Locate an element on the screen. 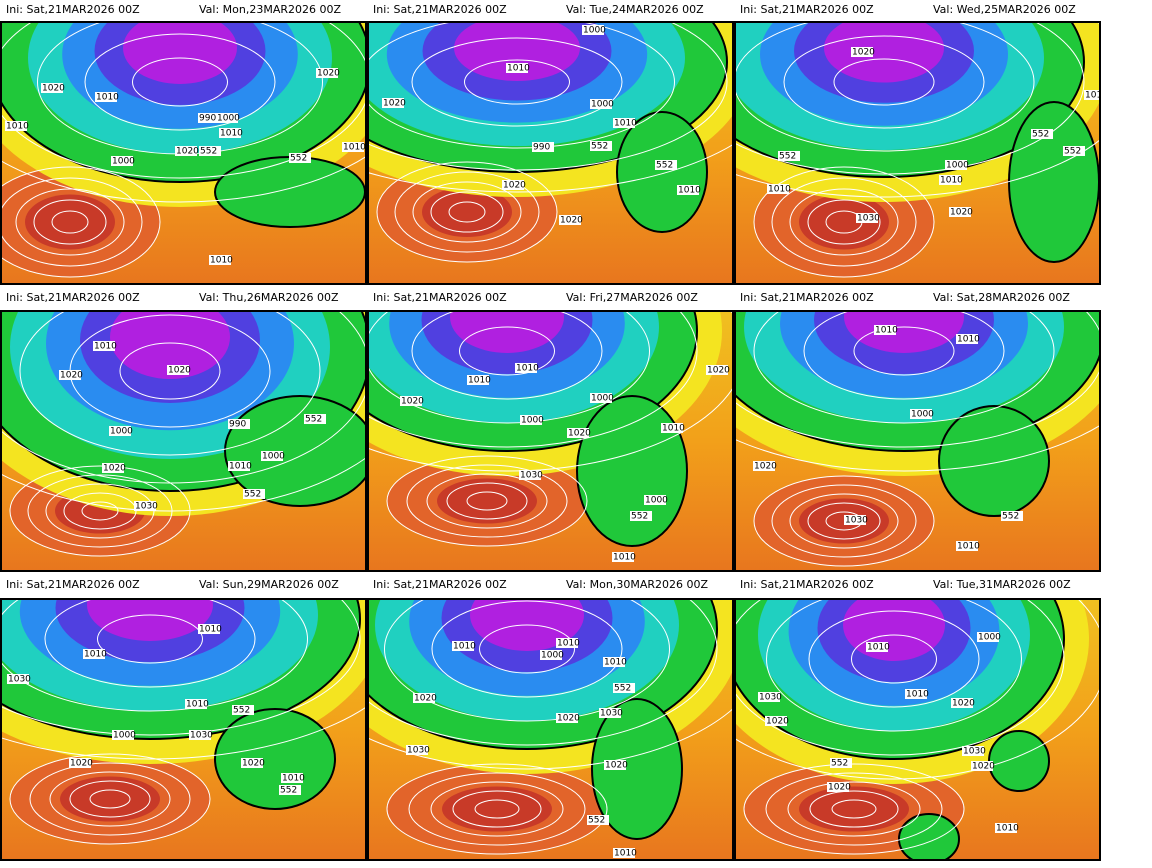 The image size is (1152, 868). contour-label: 990 is located at coordinates (541, 148).